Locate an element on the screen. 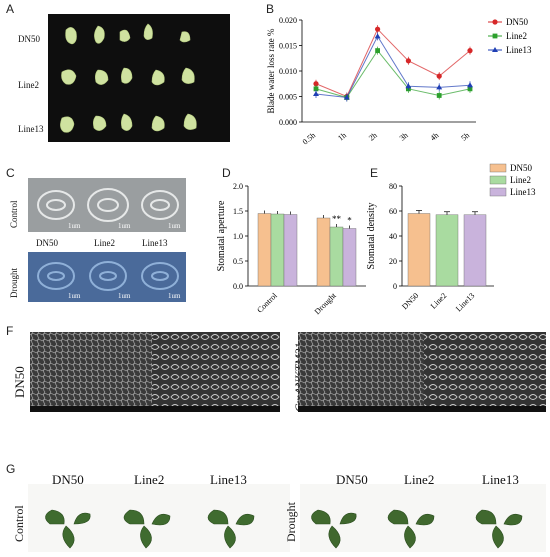 This screenshot has width=550, height=557. x-tick-label: 0.5h is located at coordinates (309, 139).